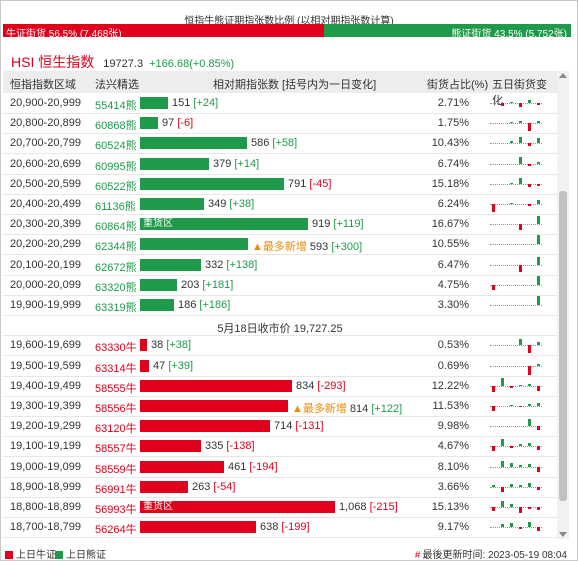 Image resolution: width=578 pixels, height=561 pixels. Describe the element at coordinates (157, 345) in the screenshot. I see `contracts-count: 38` at that location.